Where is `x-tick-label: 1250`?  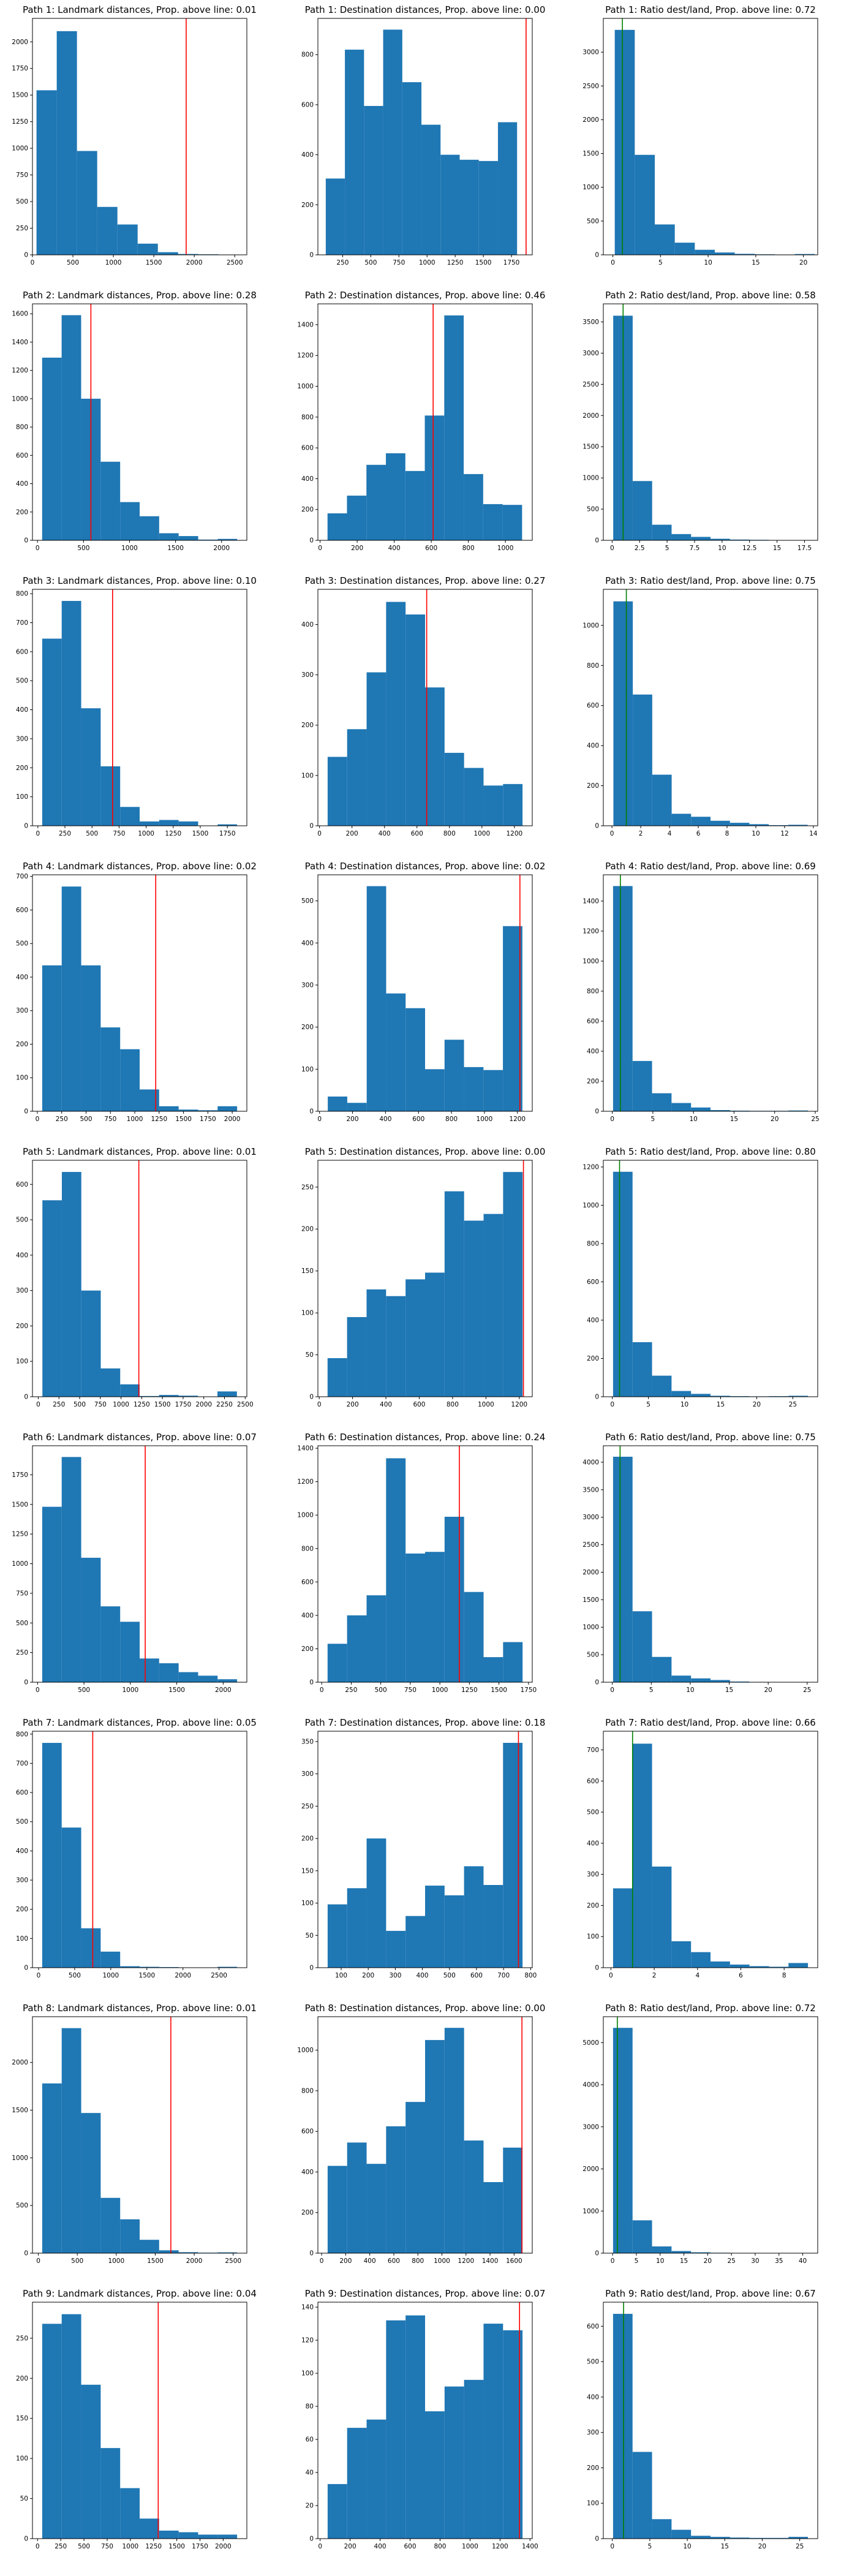
x-tick-label: 1250 is located at coordinates (173, 833).